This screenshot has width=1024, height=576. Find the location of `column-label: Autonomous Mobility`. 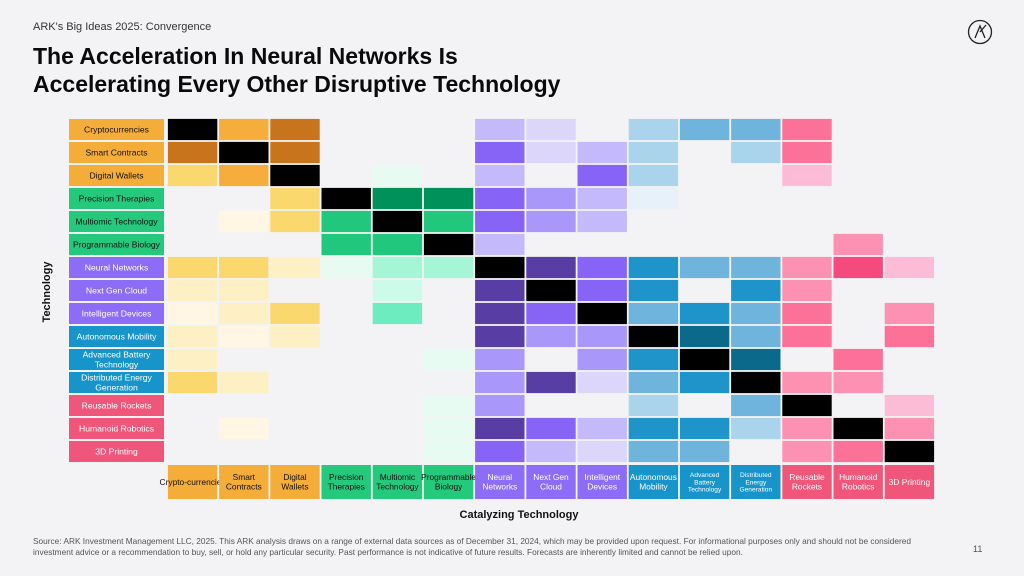

column-label: Autonomous Mobility is located at coordinates (653, 481).